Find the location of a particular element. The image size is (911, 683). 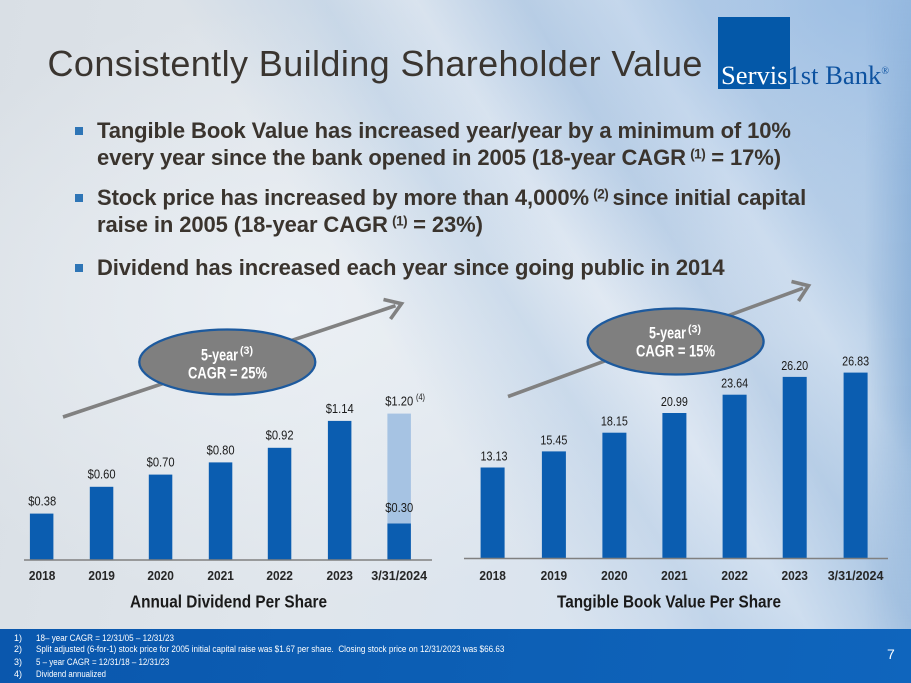

svg-text: $0.60 is located at coordinates (102, 474).